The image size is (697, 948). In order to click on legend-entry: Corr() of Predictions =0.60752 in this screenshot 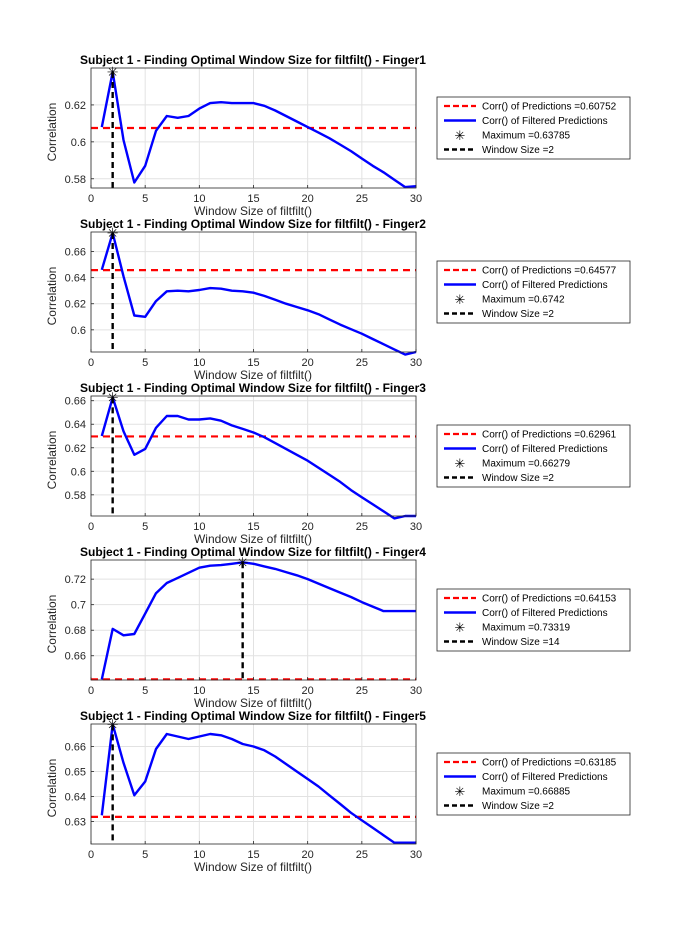, I will do `click(549, 107)`.